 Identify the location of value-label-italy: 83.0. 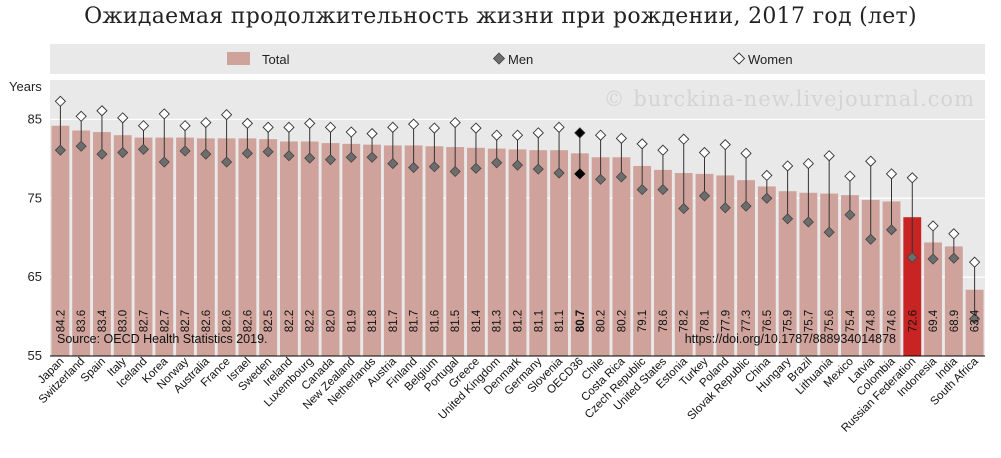
(124, 321).